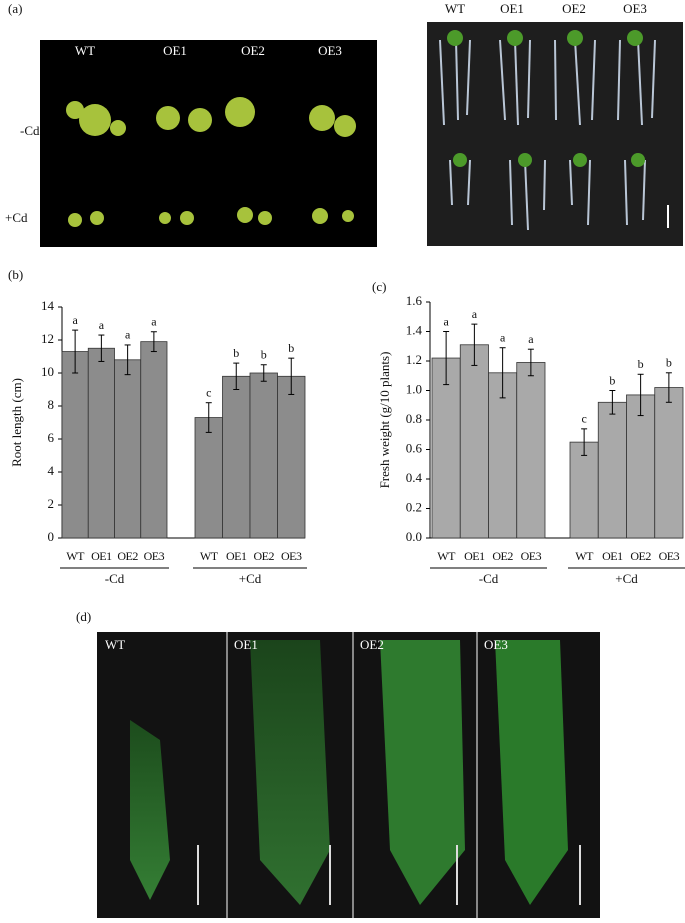 This screenshot has height=923, width=685. Describe the element at coordinates (414, 536) in the screenshot. I see `y-tick-label: 0.0` at that location.